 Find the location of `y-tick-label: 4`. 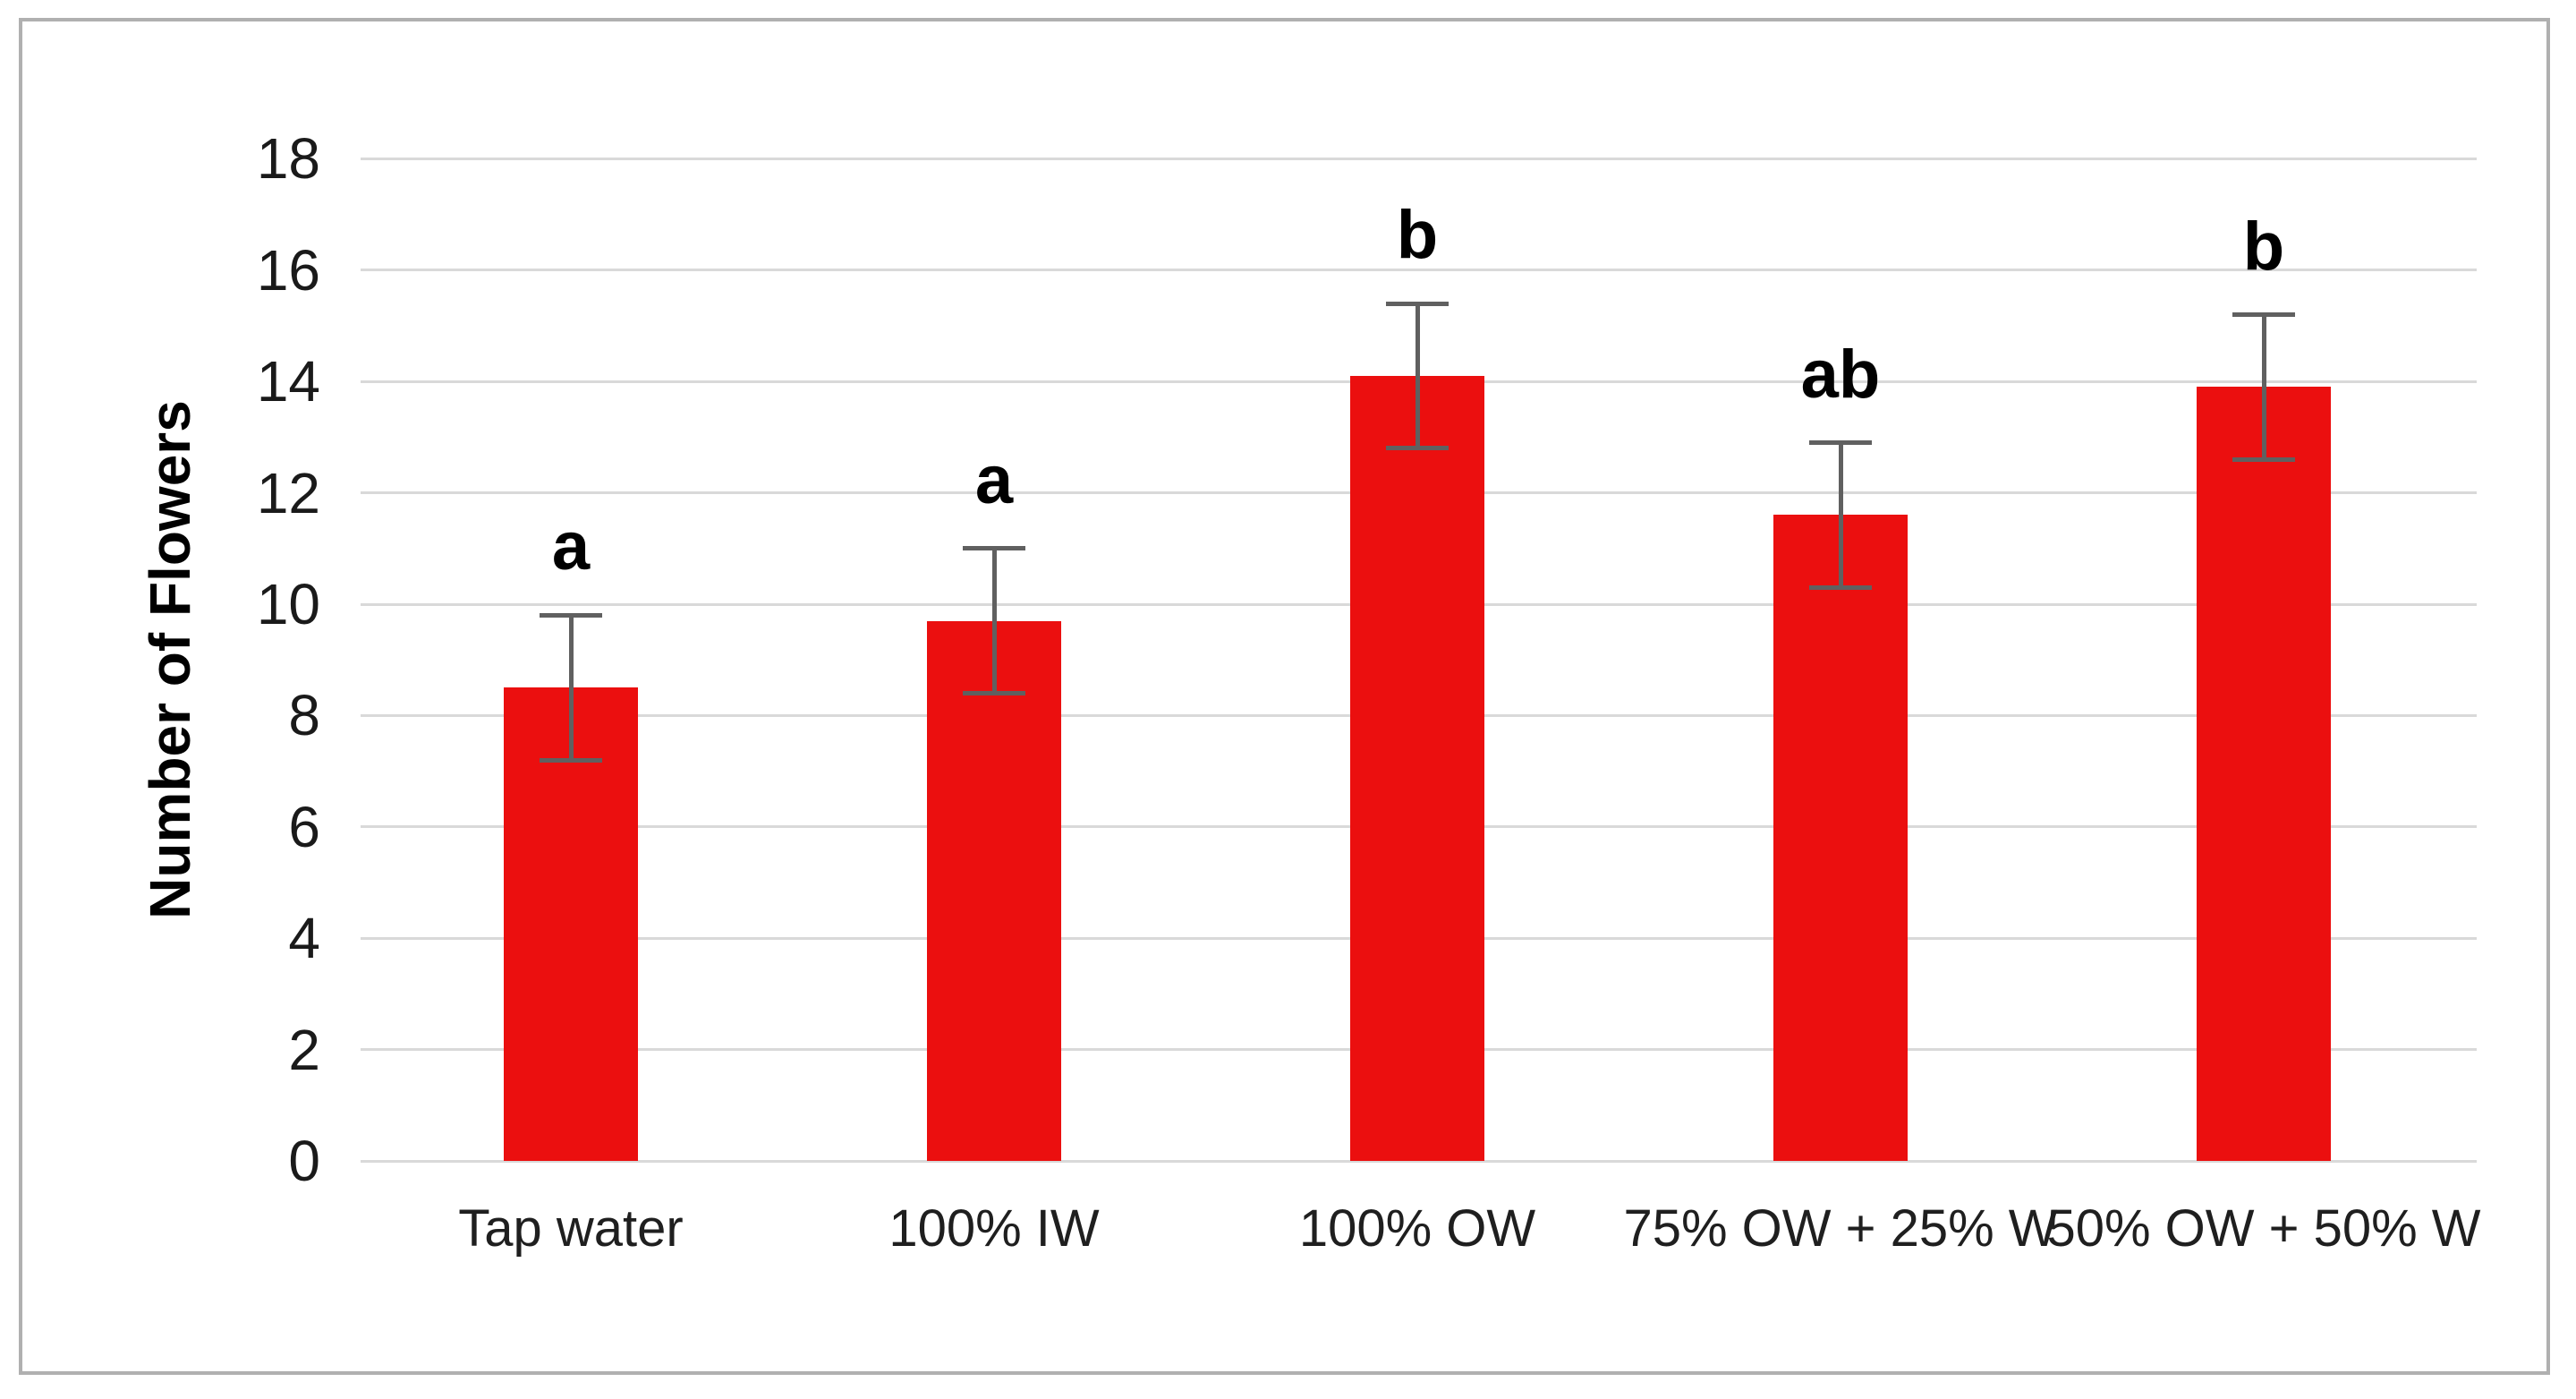

y-tick-label: 4 is located at coordinates (304, 938).